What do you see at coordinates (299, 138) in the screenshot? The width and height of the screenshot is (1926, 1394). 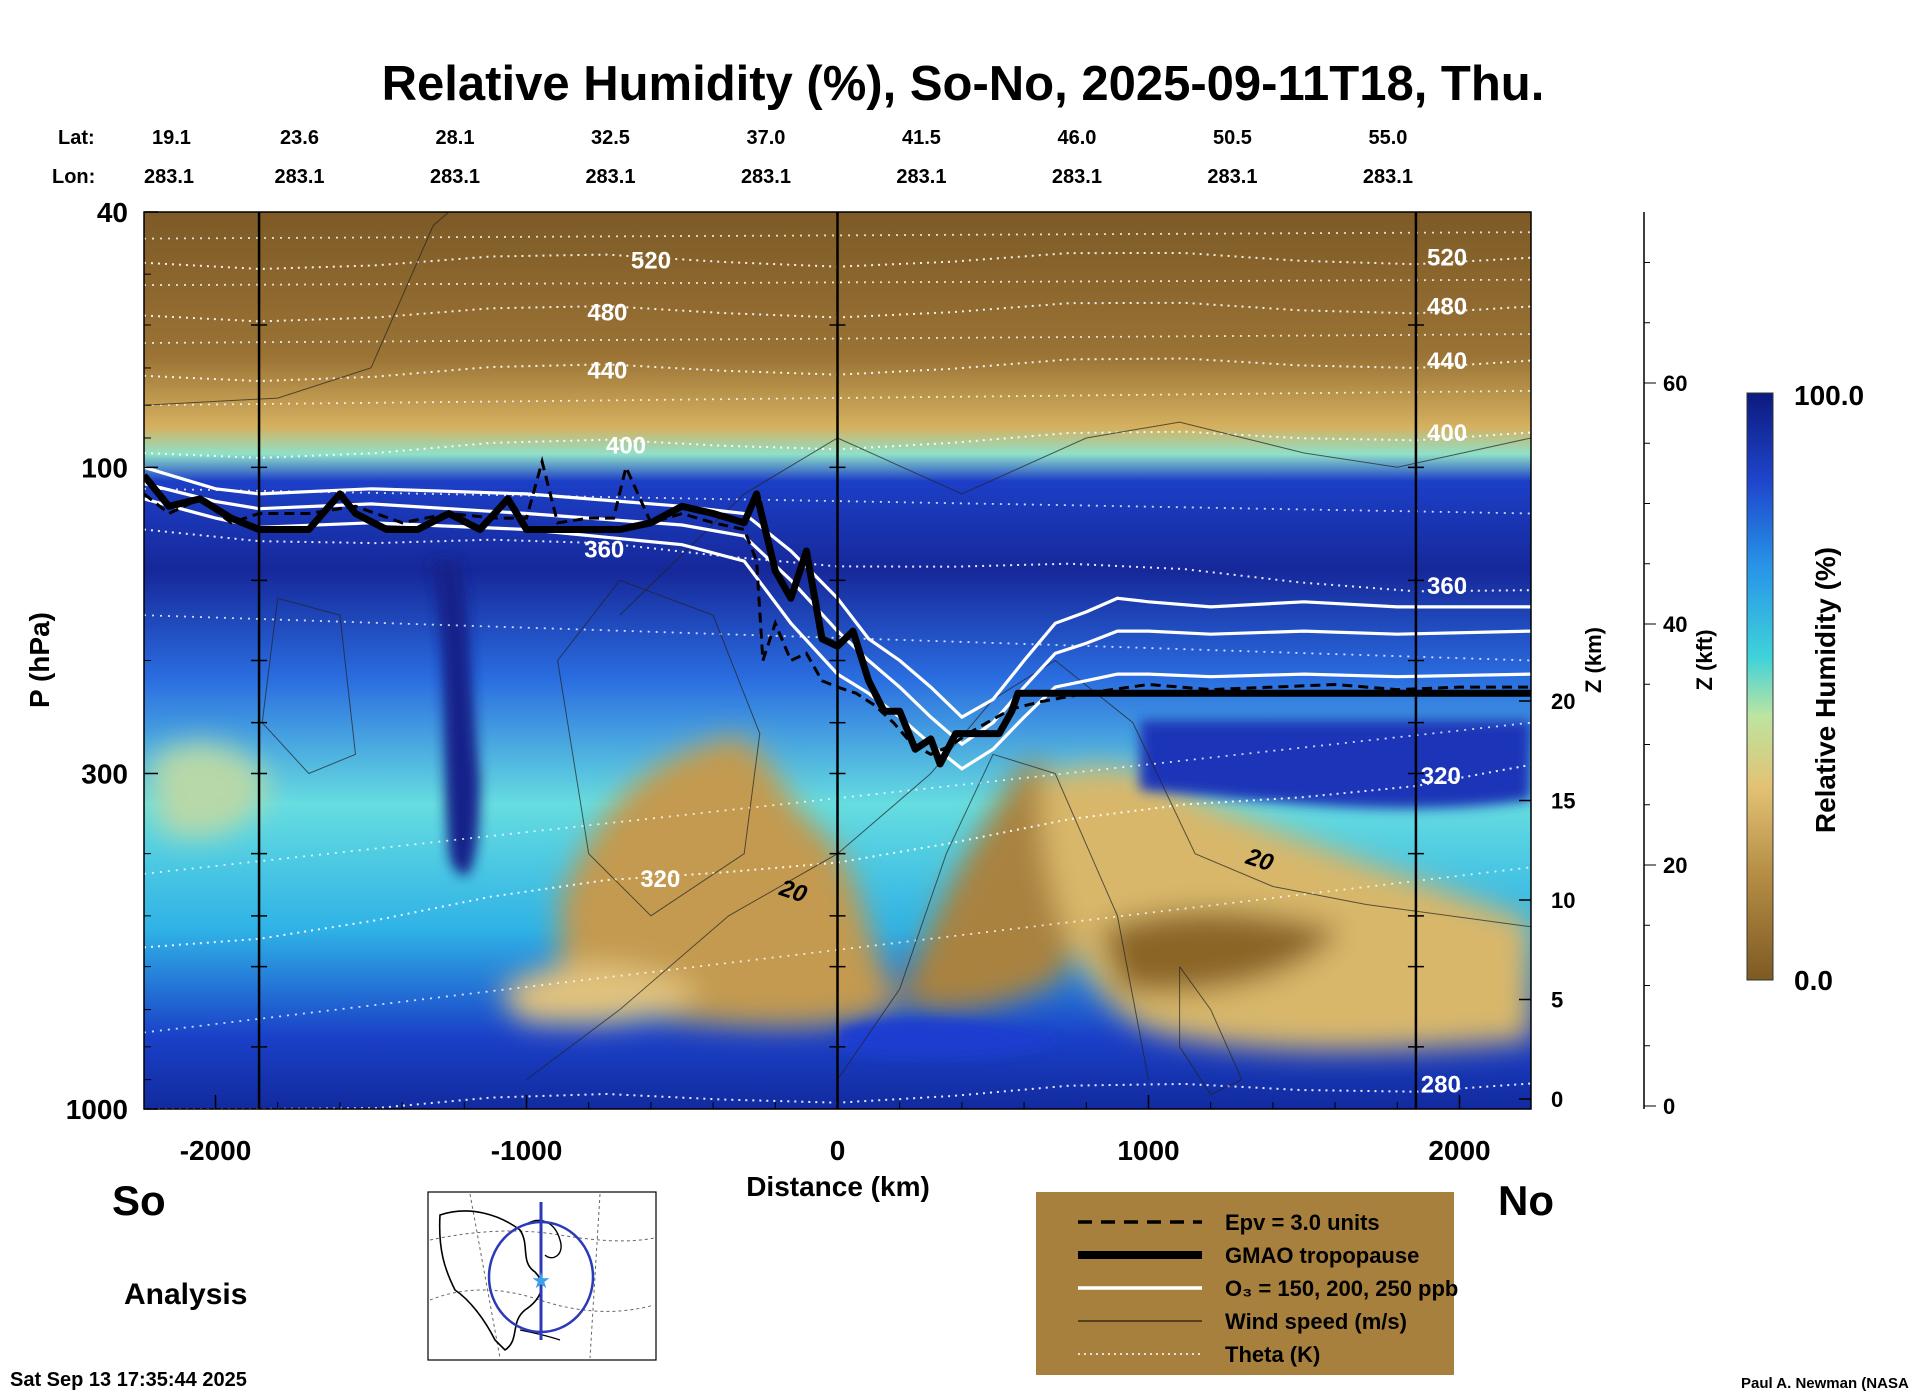 I see `lat-tick-label: 23.6` at bounding box center [299, 138].